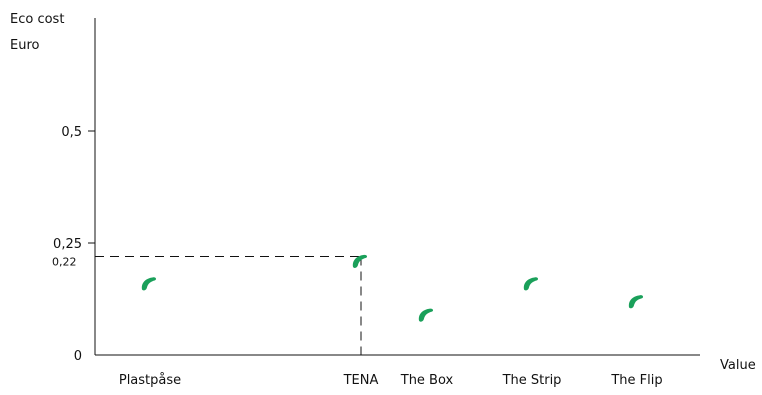 This screenshot has width=762, height=395. I want to click on y-tick-label: 0,25, so click(67, 244).